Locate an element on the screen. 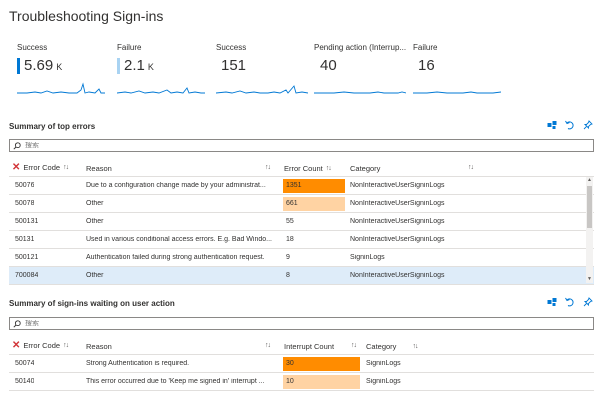 The width and height of the screenshot is (602, 412). column-label: Interrupt Count is located at coordinates (309, 346).